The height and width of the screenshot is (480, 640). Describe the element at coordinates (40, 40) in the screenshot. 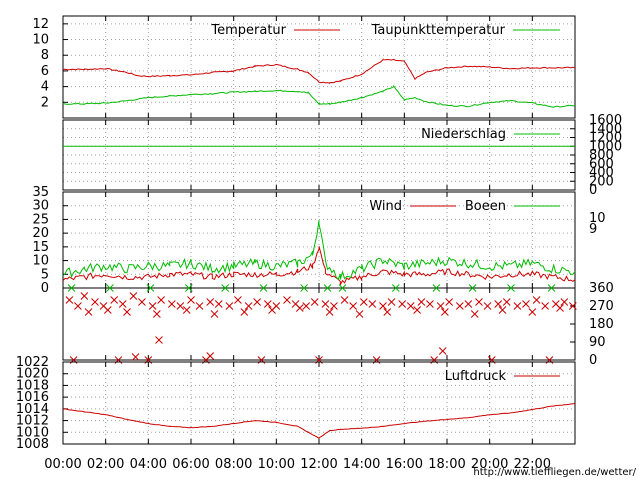

I see `ytick-label-temperature-4: 10` at that location.